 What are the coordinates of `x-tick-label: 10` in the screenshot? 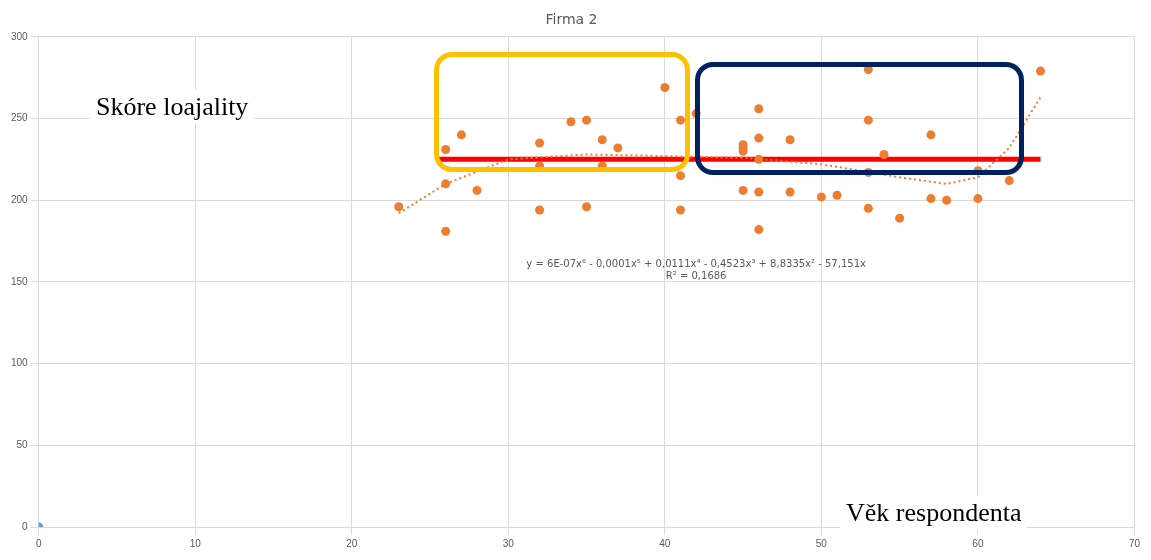 It's located at (195, 543).